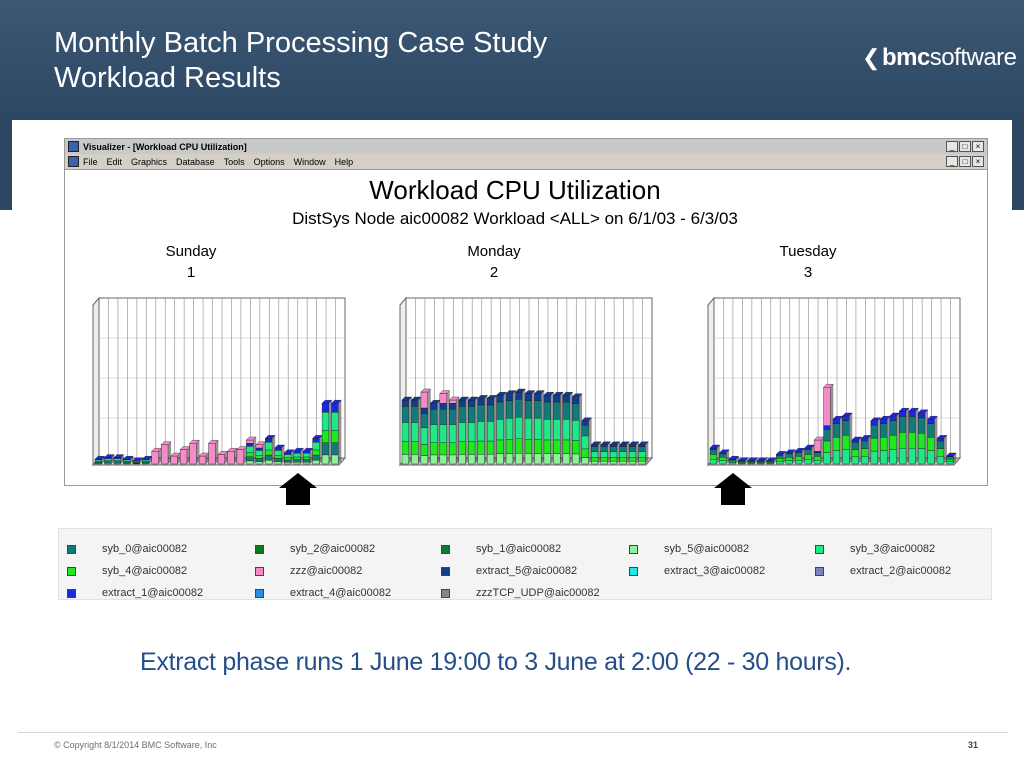  What do you see at coordinates (119, 456) in the screenshot?
I see `bar-top` at bounding box center [119, 456].